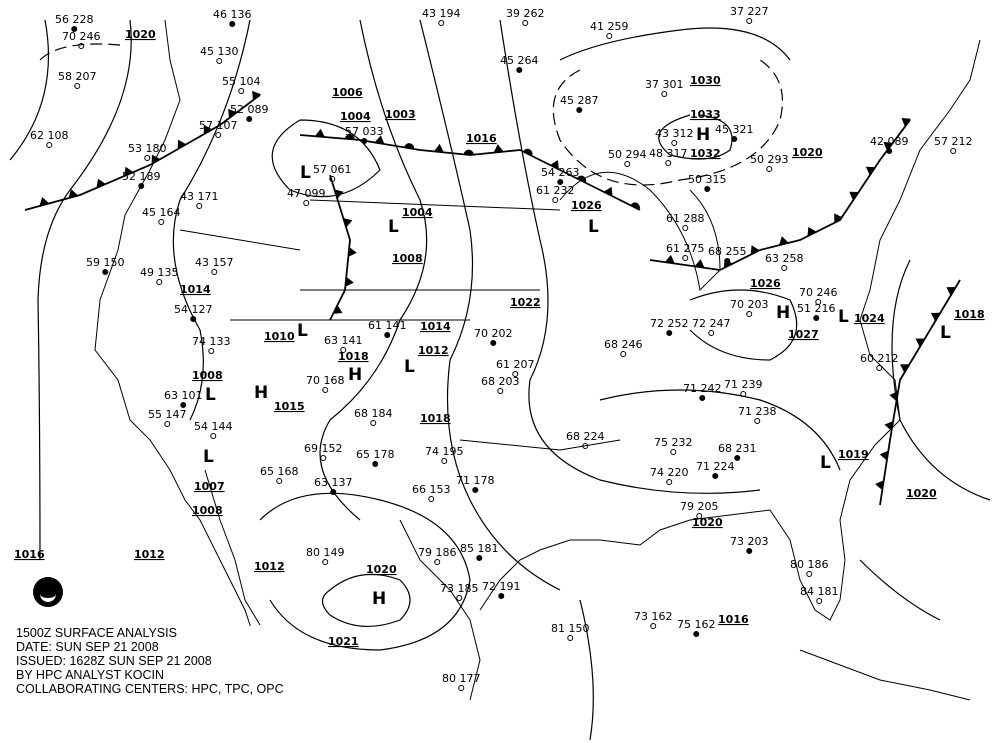 Image resolution: width=992 pixels, height=743 pixels. What do you see at coordinates (765, 283) in the screenshot?
I see `isobar-label: 1026` at bounding box center [765, 283].